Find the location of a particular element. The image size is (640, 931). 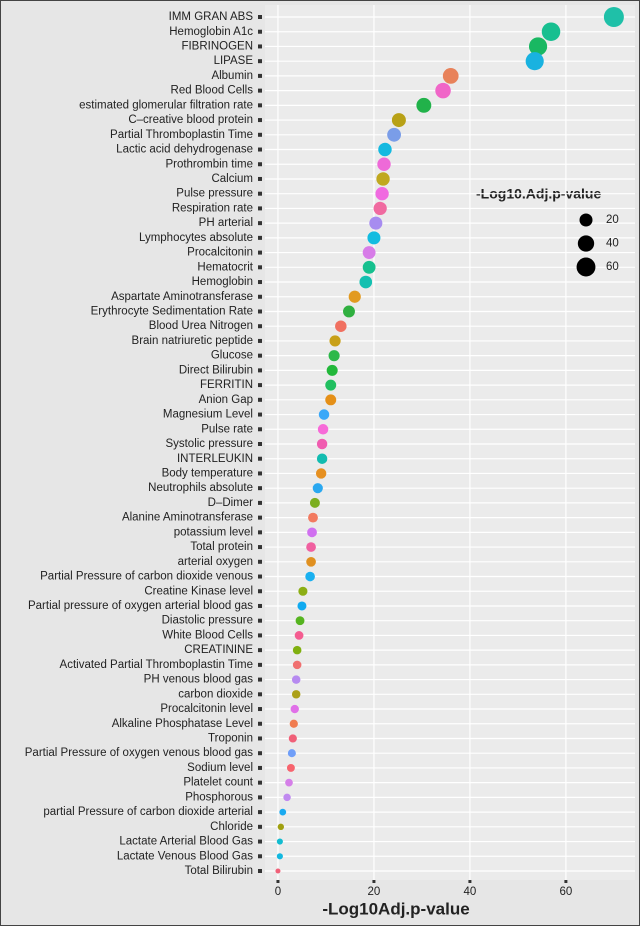

y-tick-label: Body temperature is located at coordinates (207, 473).